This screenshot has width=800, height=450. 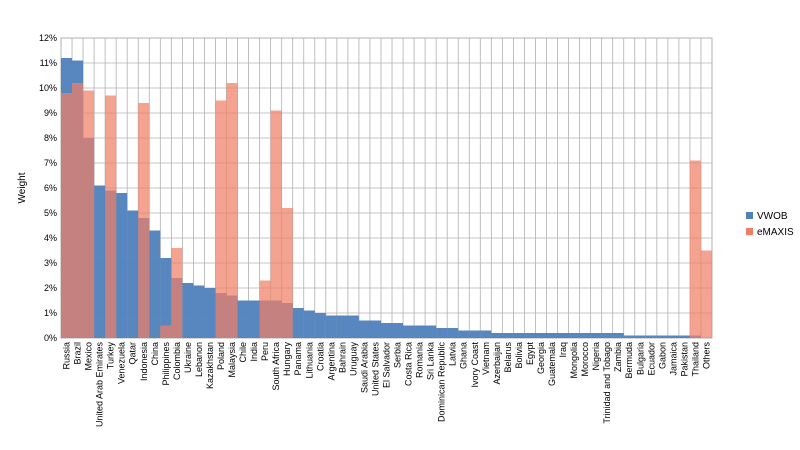 What do you see at coordinates (574, 360) in the screenshot?
I see `x-tick-label: Mongolia` at bounding box center [574, 360].